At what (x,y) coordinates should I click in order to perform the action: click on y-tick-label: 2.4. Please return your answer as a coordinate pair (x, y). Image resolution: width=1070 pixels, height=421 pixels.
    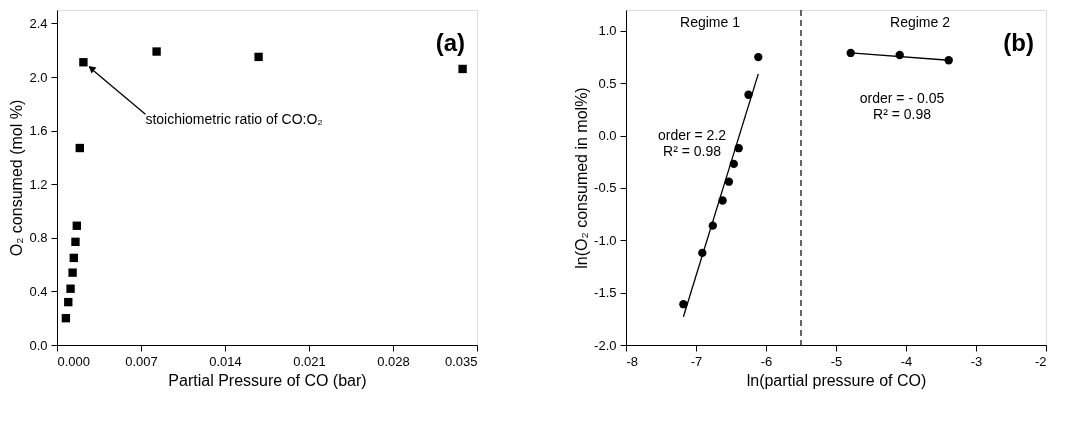
    Looking at the image, I should click on (38, 23).